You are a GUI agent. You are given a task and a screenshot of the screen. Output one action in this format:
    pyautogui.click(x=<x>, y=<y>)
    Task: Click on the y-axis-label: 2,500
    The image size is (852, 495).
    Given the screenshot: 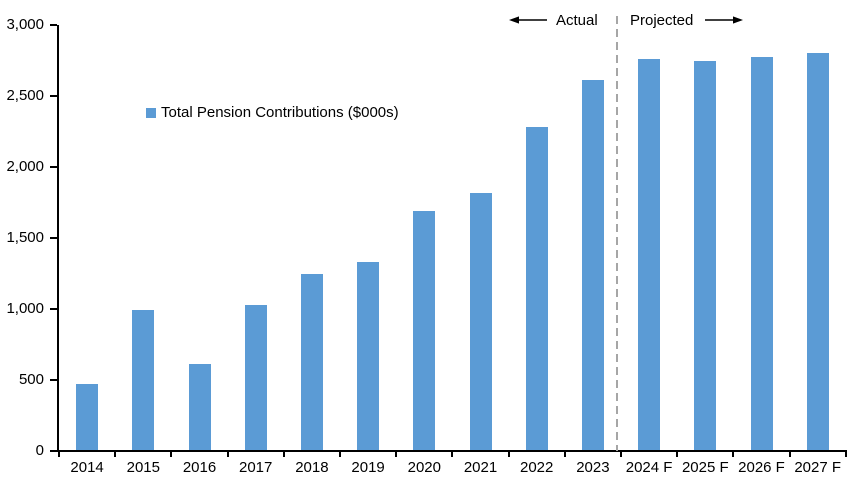 What is the action you would take?
    pyautogui.click(x=25, y=95)
    